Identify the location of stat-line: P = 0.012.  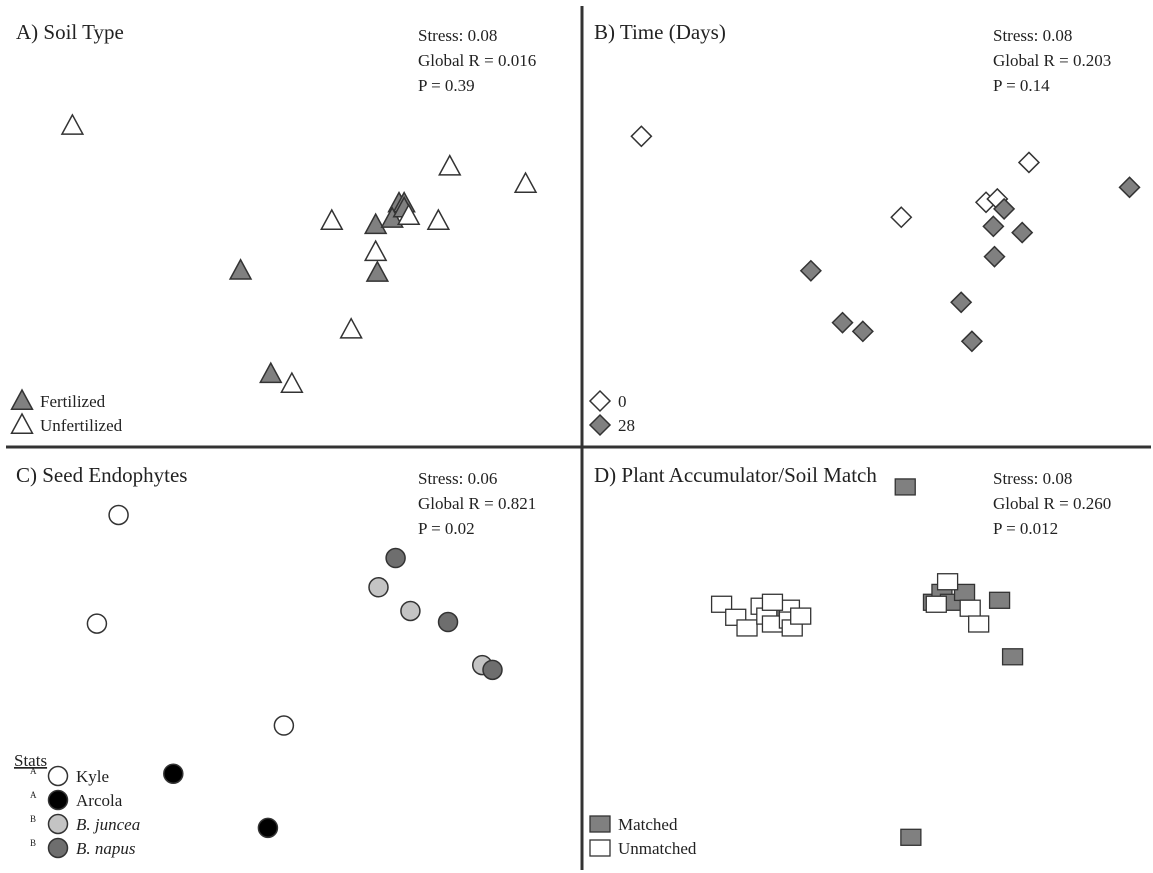
(1025, 528).